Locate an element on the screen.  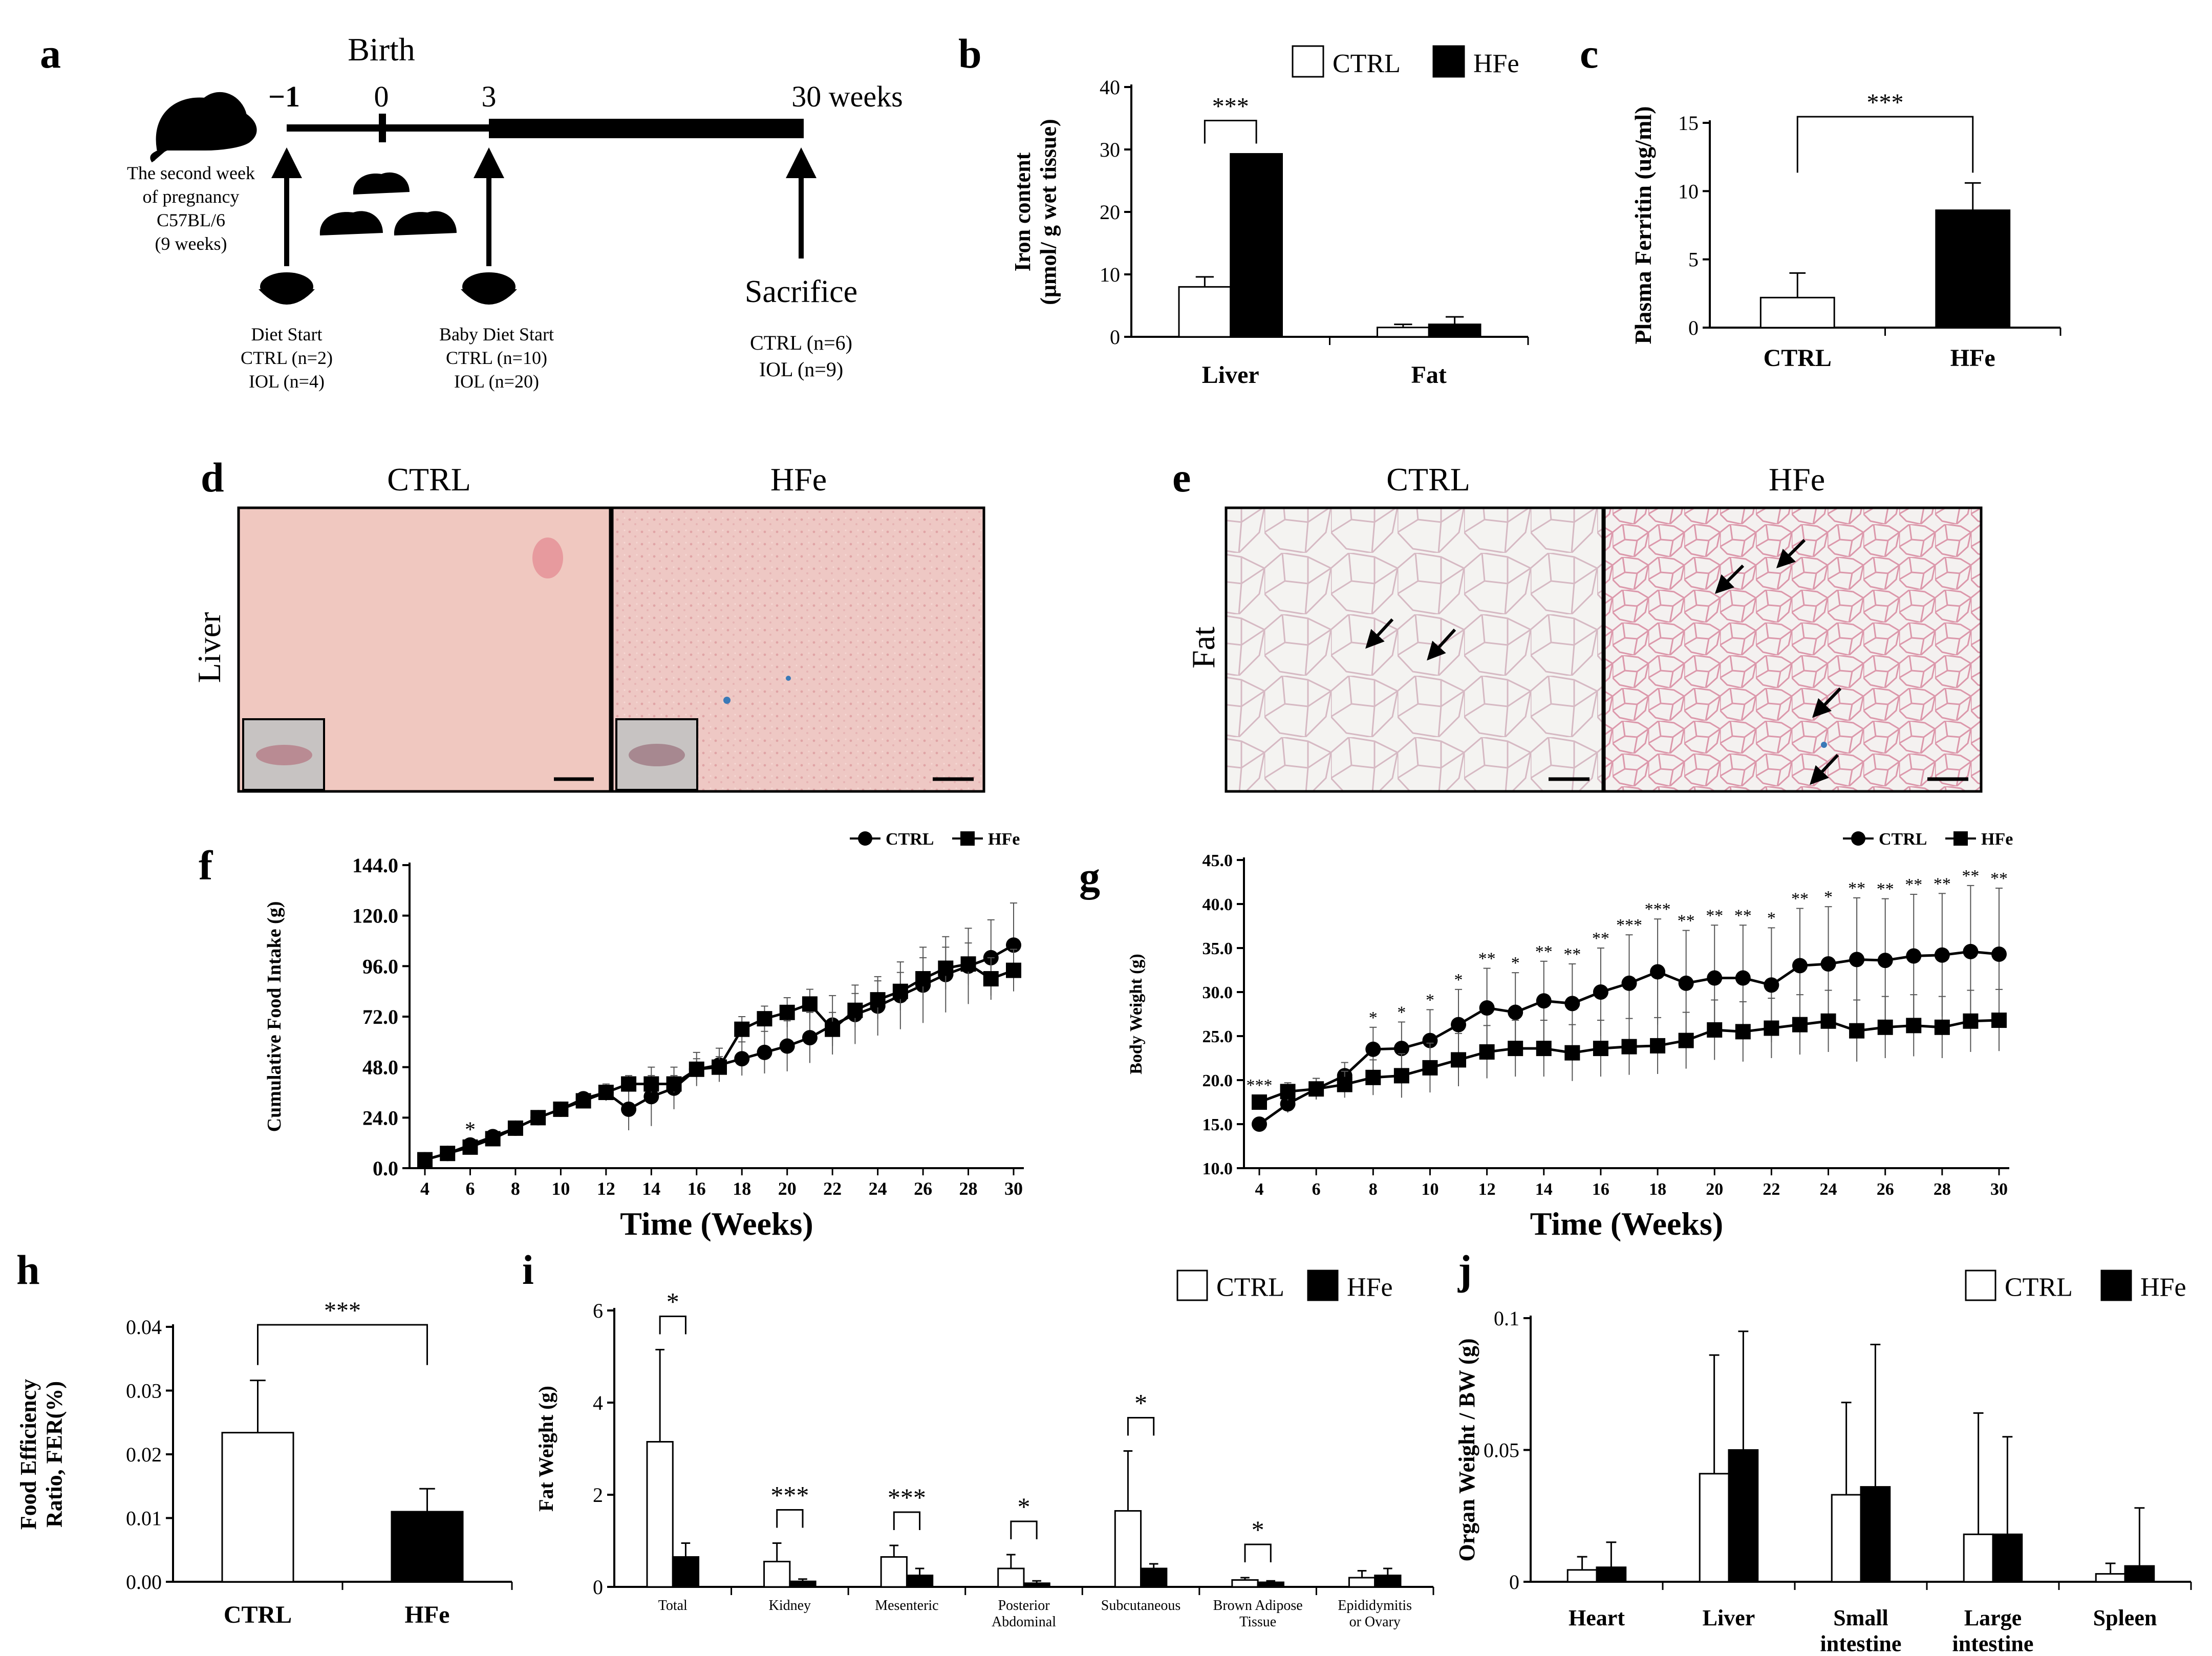
x-tick-label: 28 is located at coordinates (969, 1188).